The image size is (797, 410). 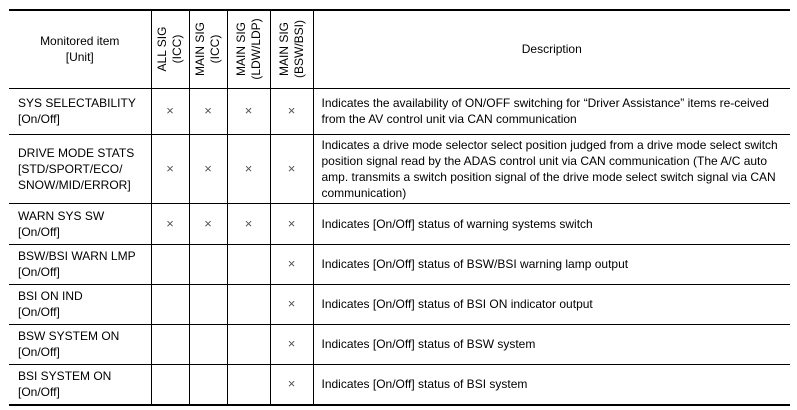 I want to click on header-description: Description, so click(x=551, y=49).